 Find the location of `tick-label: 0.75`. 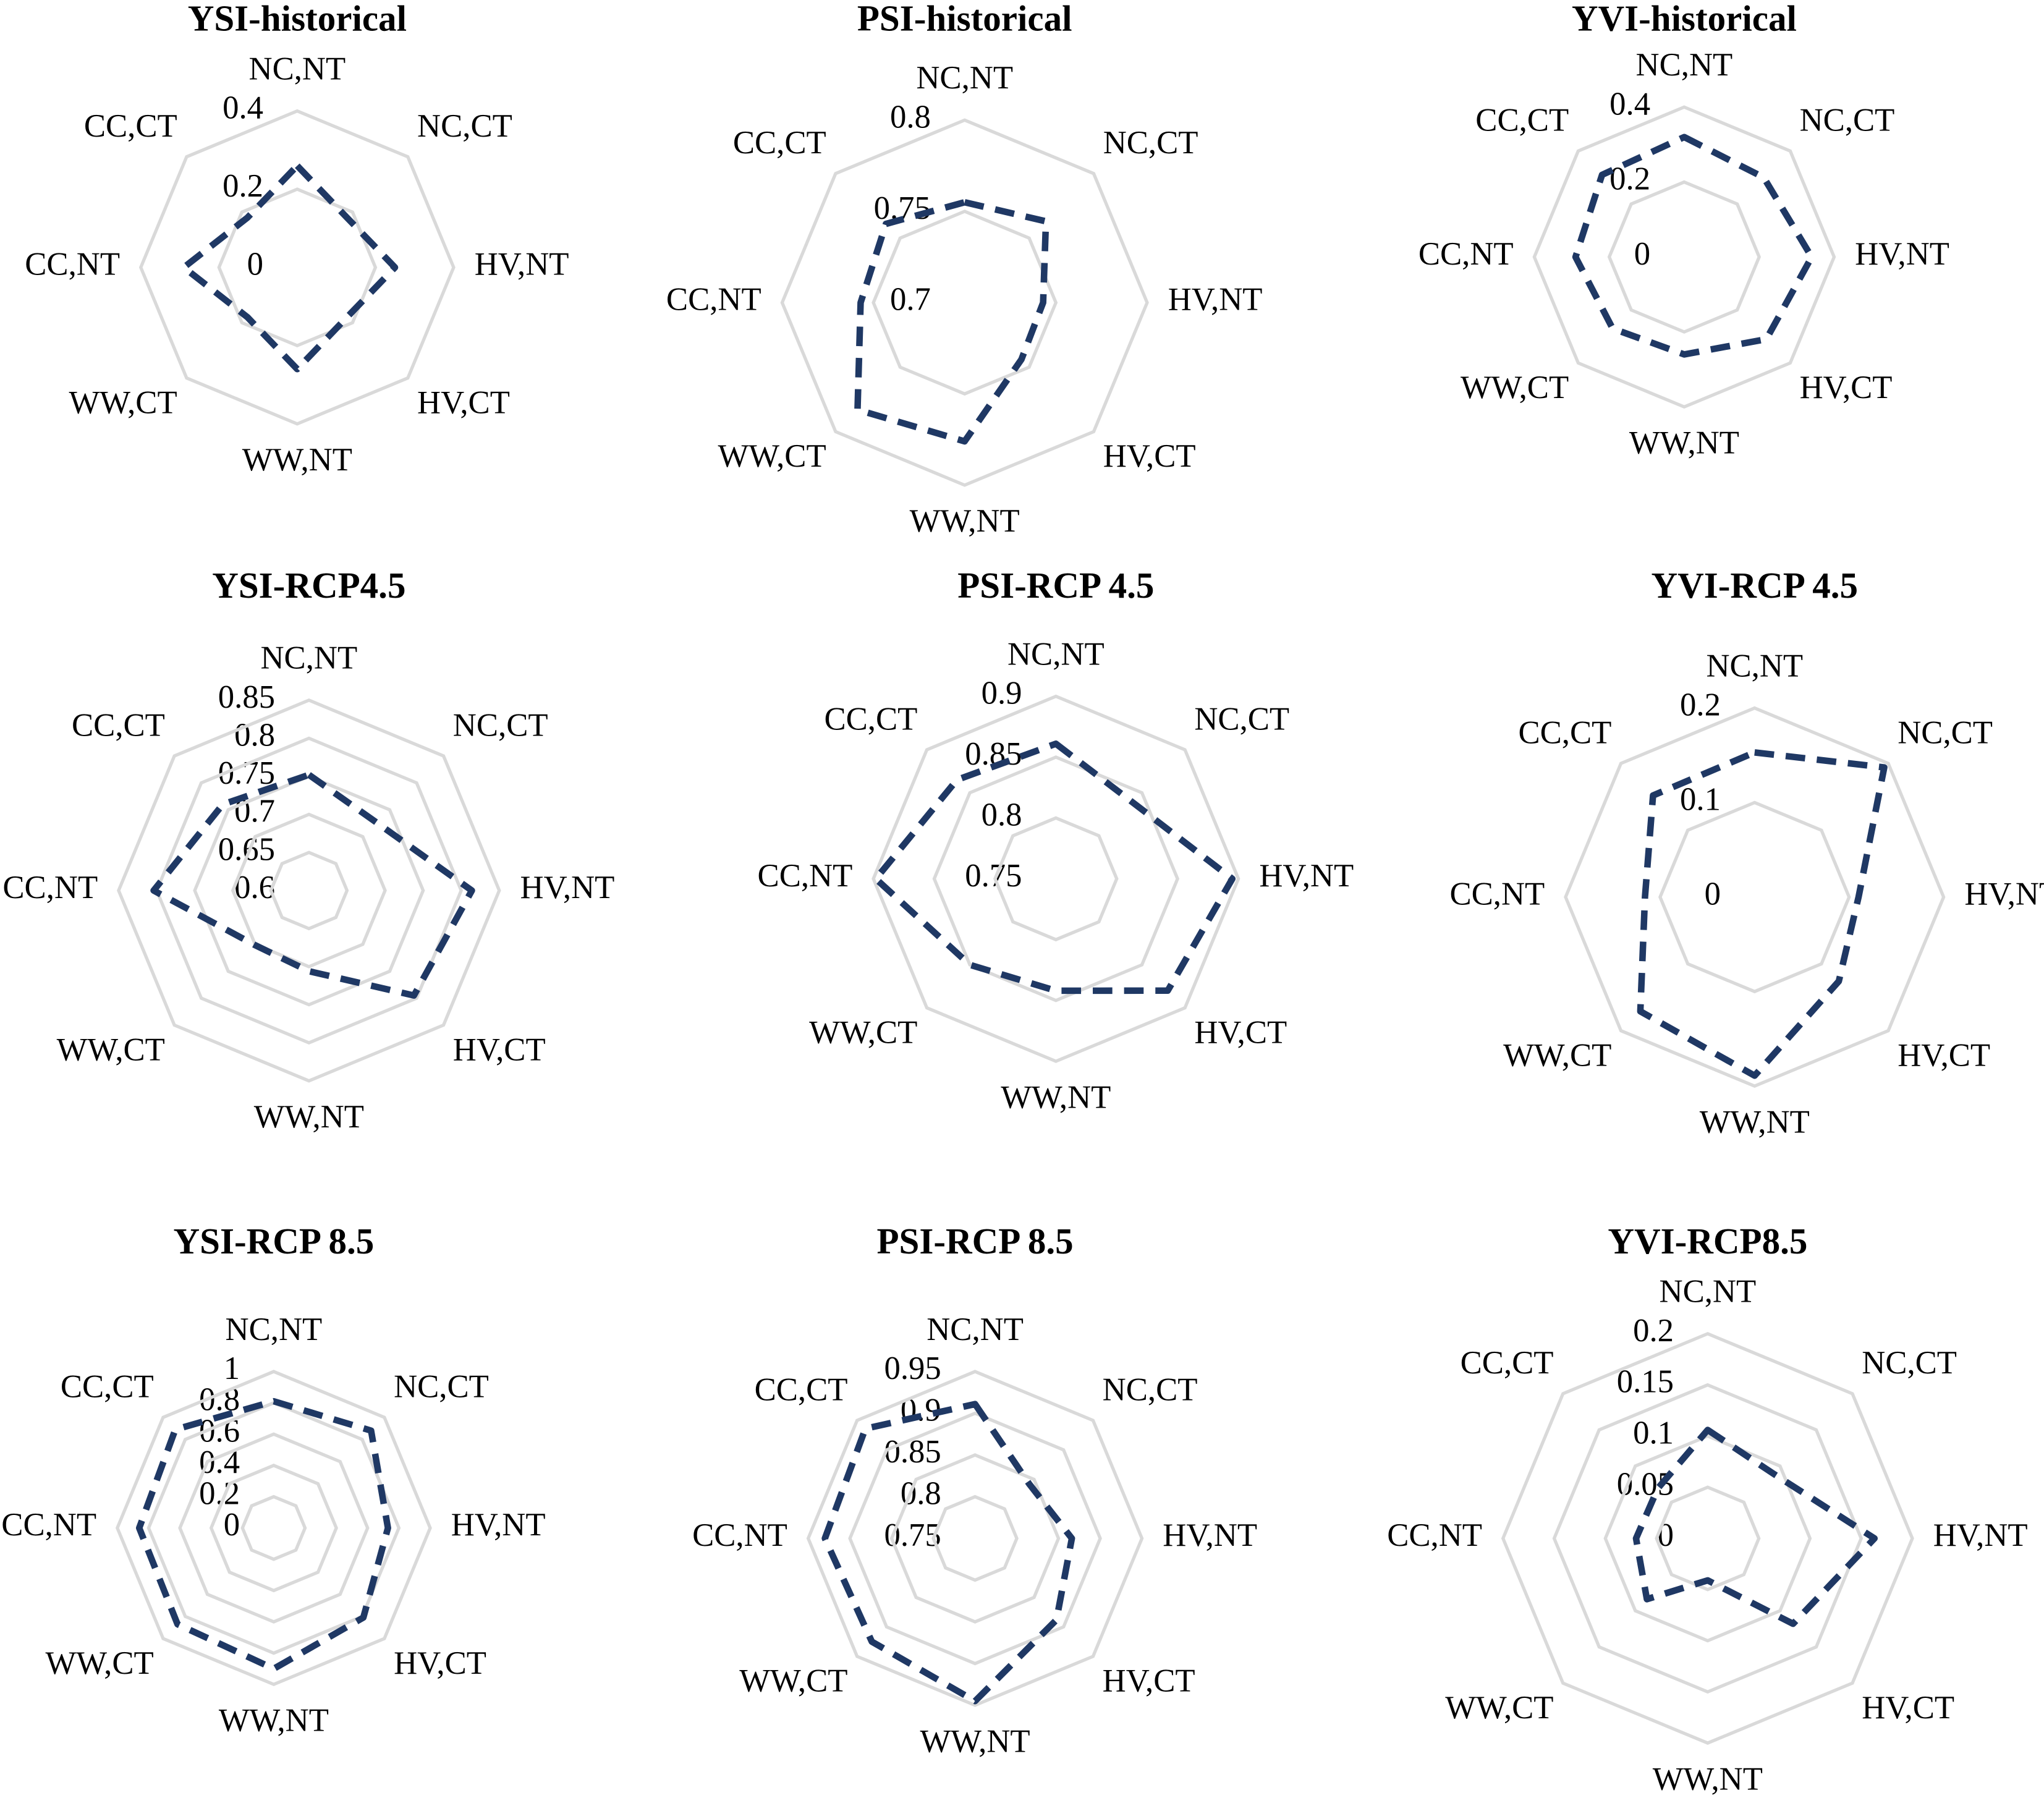

tick-label: 0.75 is located at coordinates (994, 876).